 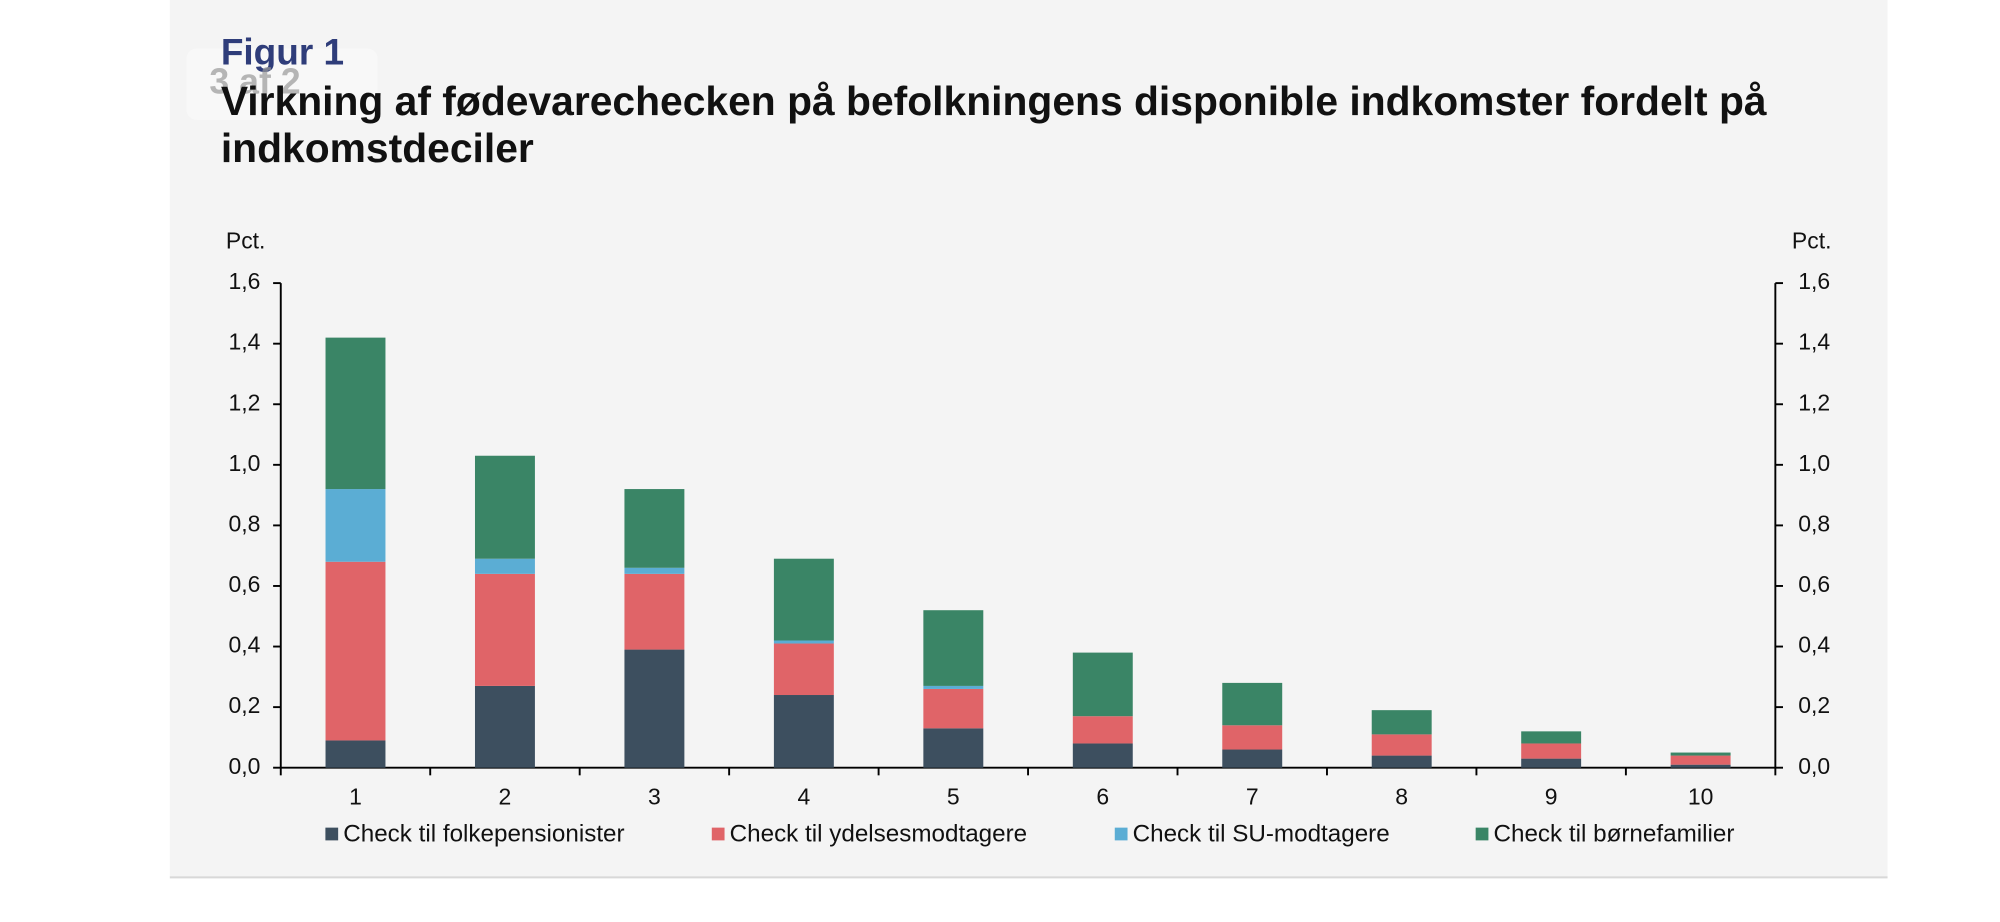 I want to click on legend-label: Check til ydelsesmodtagere, so click(x=879, y=834).